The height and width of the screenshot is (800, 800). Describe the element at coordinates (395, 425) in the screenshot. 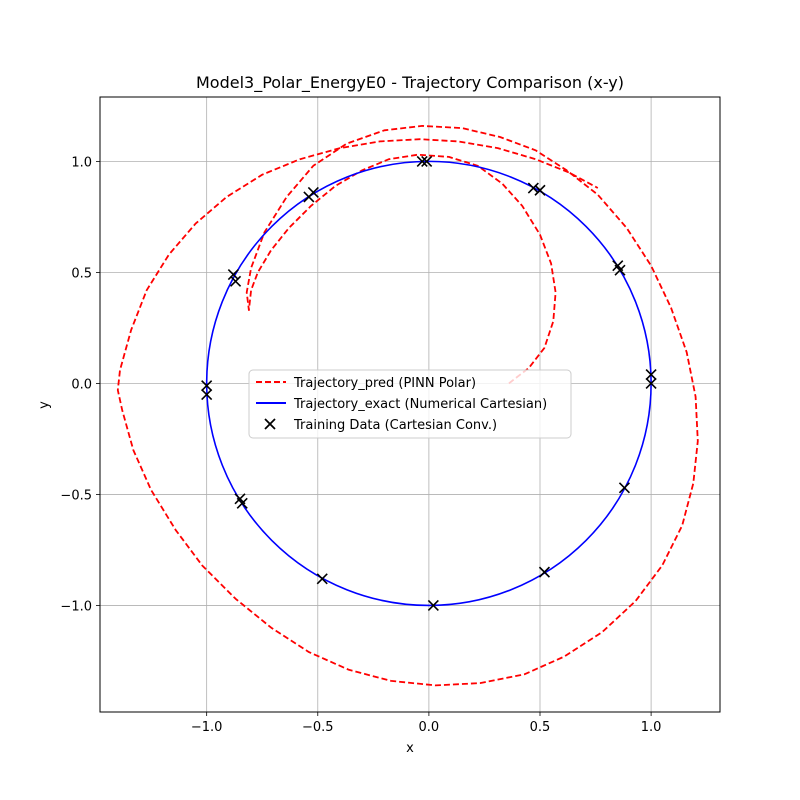

I see `legend-training-label: Training Data (Cartesian Conv.)` at that location.